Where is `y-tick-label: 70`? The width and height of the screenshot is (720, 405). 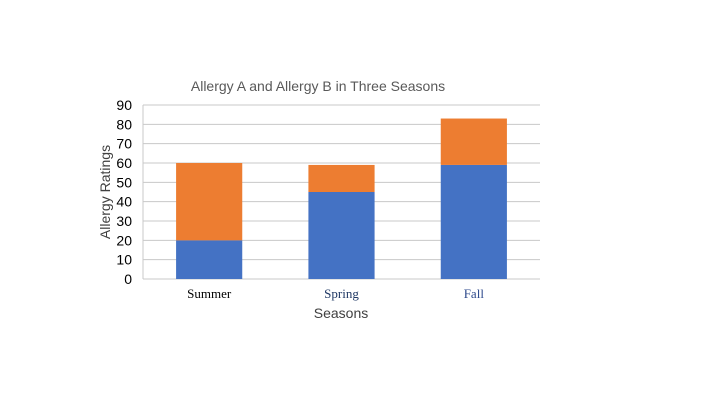 y-tick-label: 70 is located at coordinates (124, 144).